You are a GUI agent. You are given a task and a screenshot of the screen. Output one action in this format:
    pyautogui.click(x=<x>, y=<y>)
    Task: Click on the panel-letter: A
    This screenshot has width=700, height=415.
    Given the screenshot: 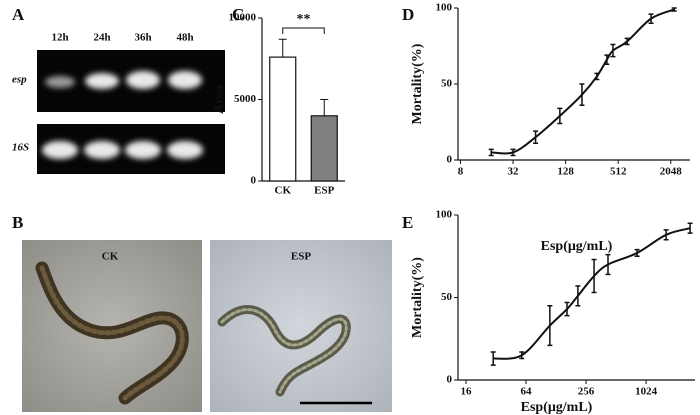 What is the action you would take?
    pyautogui.click(x=18, y=14)
    